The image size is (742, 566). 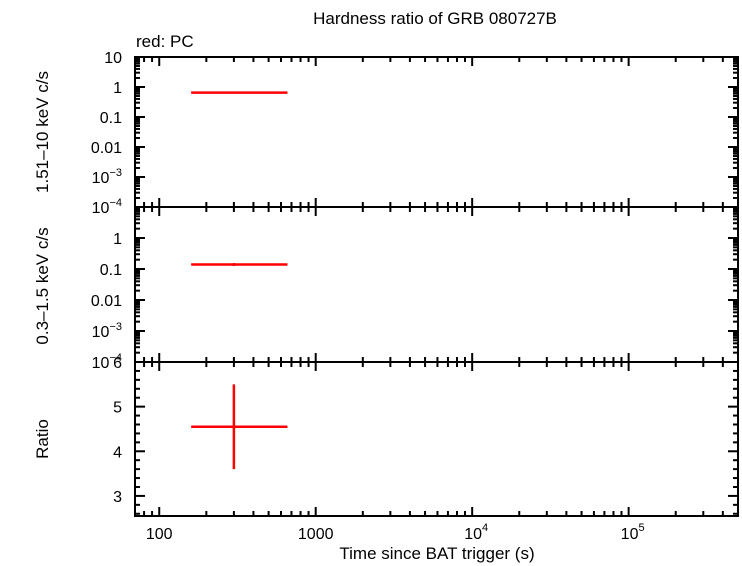 I want to click on y-axis-label: 1.51–10 keV c/s, so click(x=42, y=132).